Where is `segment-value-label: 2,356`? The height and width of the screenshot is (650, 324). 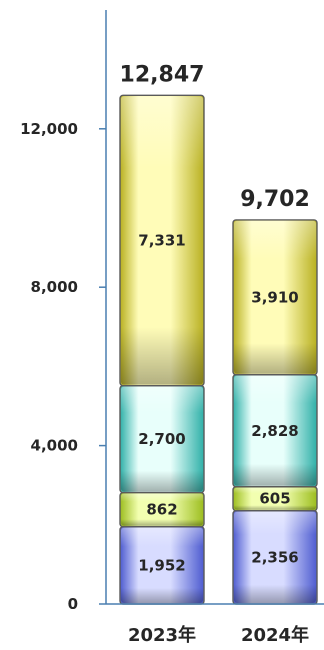 segment-value-label: 2,356 is located at coordinates (274, 557).